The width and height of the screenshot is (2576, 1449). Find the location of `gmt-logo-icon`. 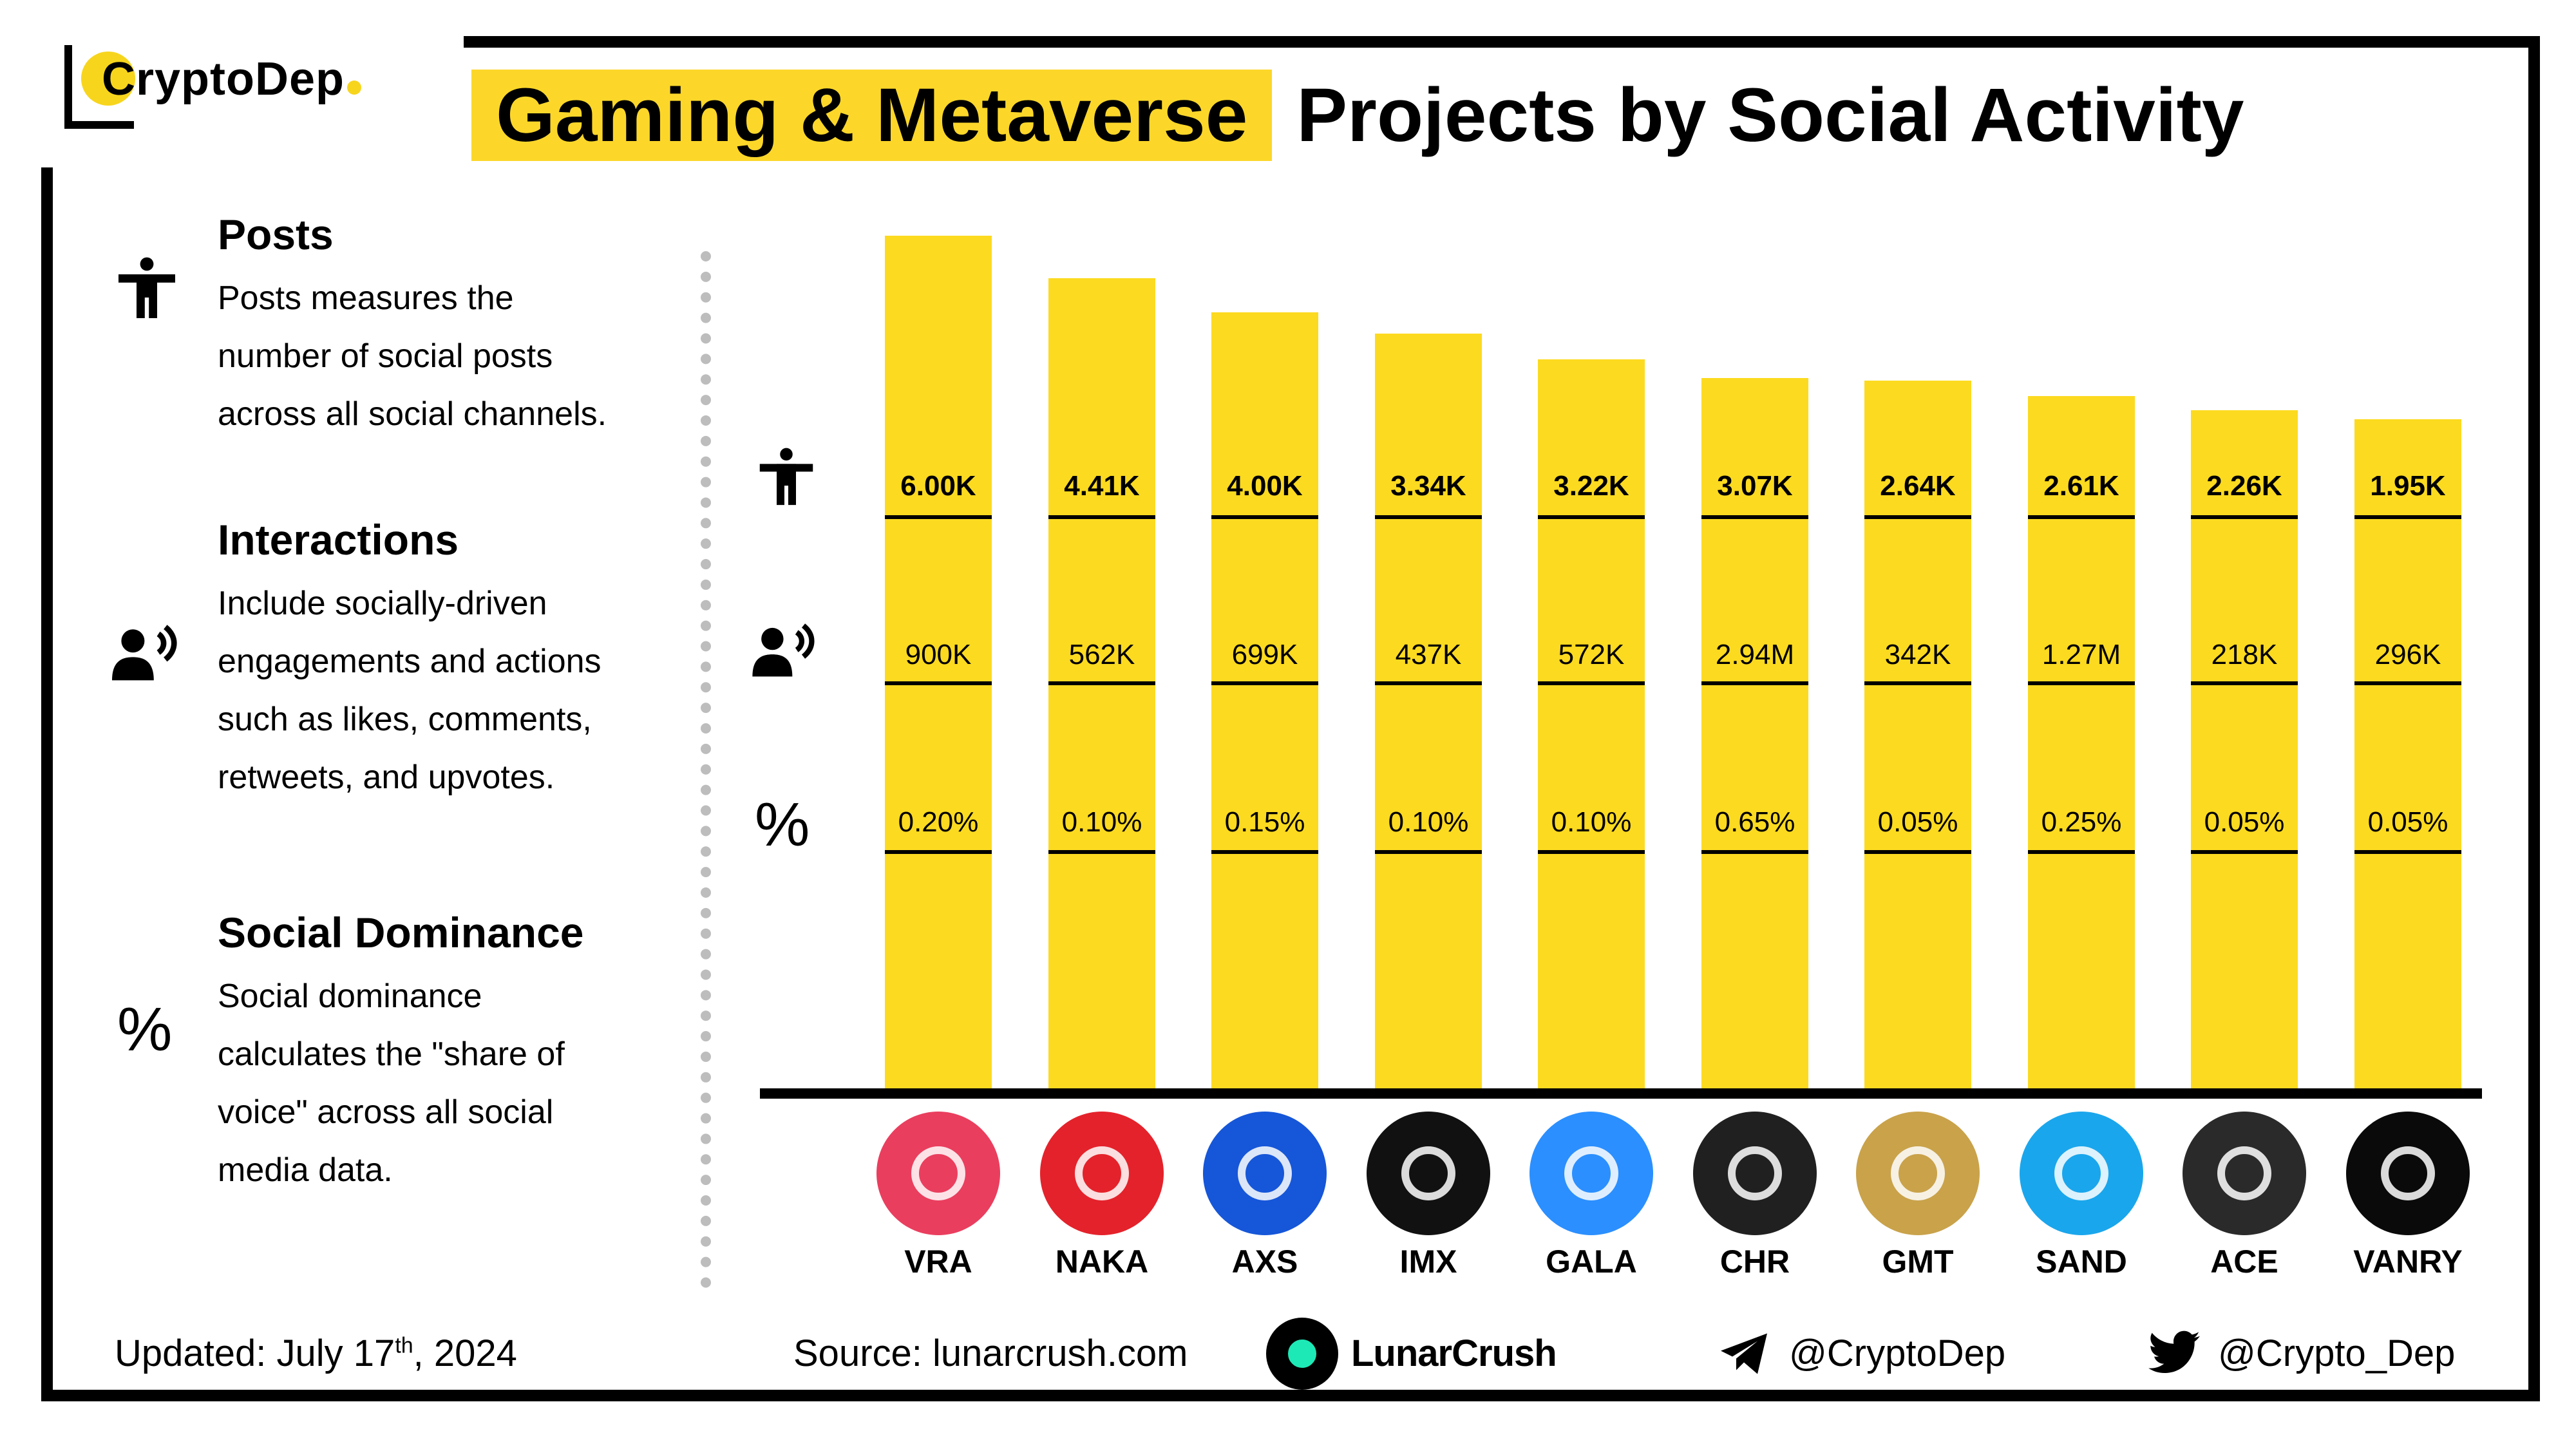

gmt-logo-icon is located at coordinates (1918, 1173).